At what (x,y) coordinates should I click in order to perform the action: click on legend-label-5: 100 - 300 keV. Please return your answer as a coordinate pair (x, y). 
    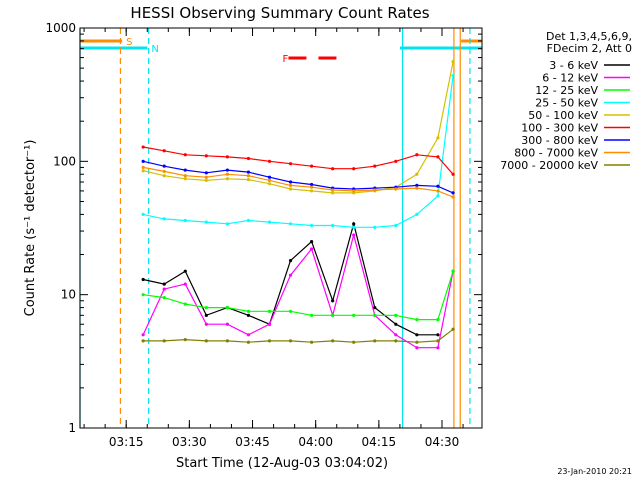
    Looking at the image, I should click on (559, 128).